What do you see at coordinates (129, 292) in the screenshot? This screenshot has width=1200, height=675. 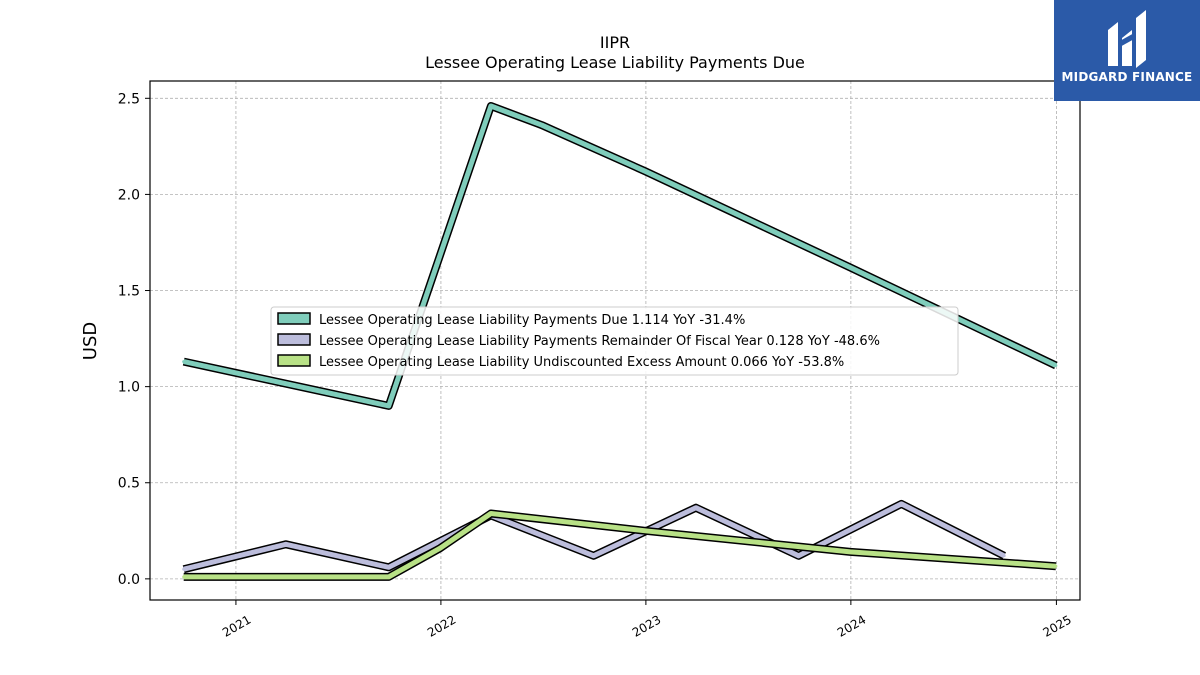 I see `y-tick-label: 1.5` at bounding box center [129, 292].